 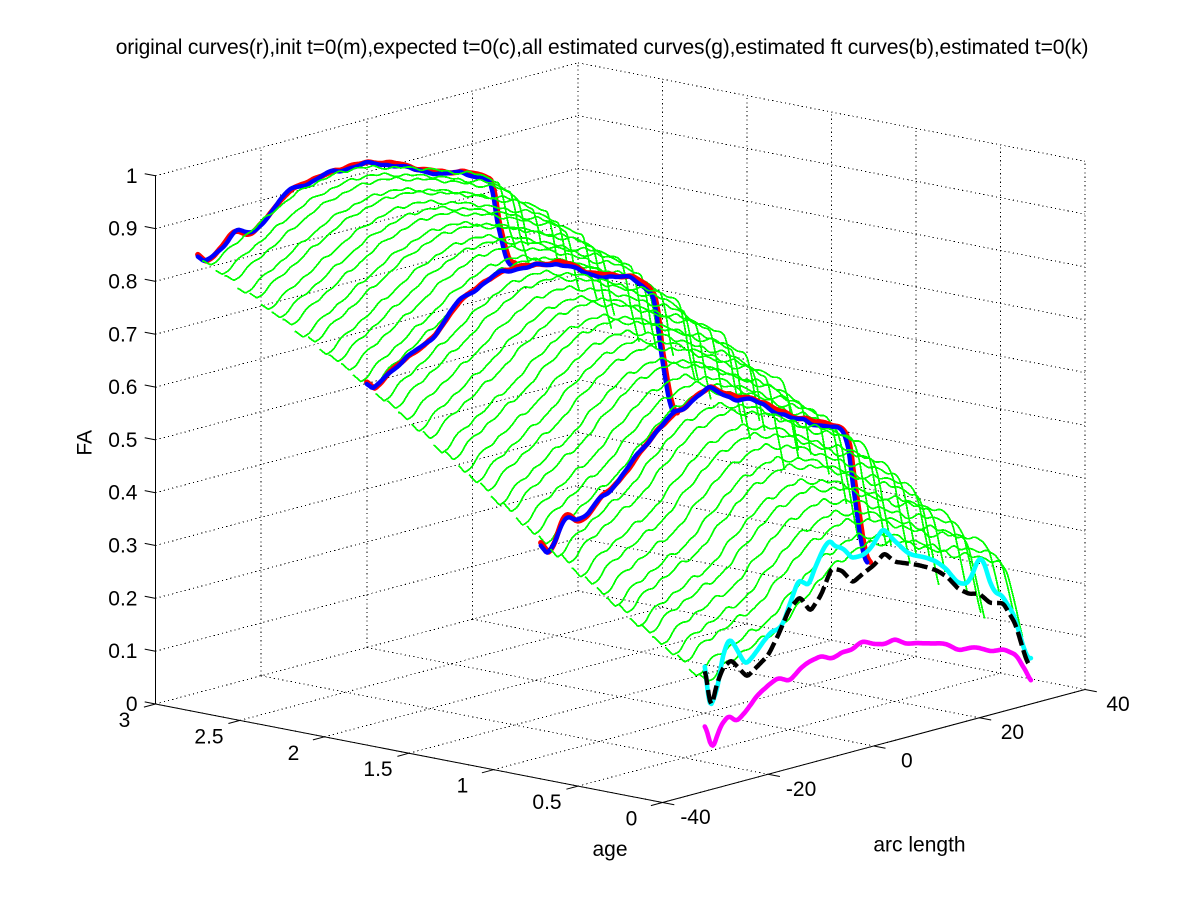 I want to click on svg-text: 0.6, so click(x=122, y=387).